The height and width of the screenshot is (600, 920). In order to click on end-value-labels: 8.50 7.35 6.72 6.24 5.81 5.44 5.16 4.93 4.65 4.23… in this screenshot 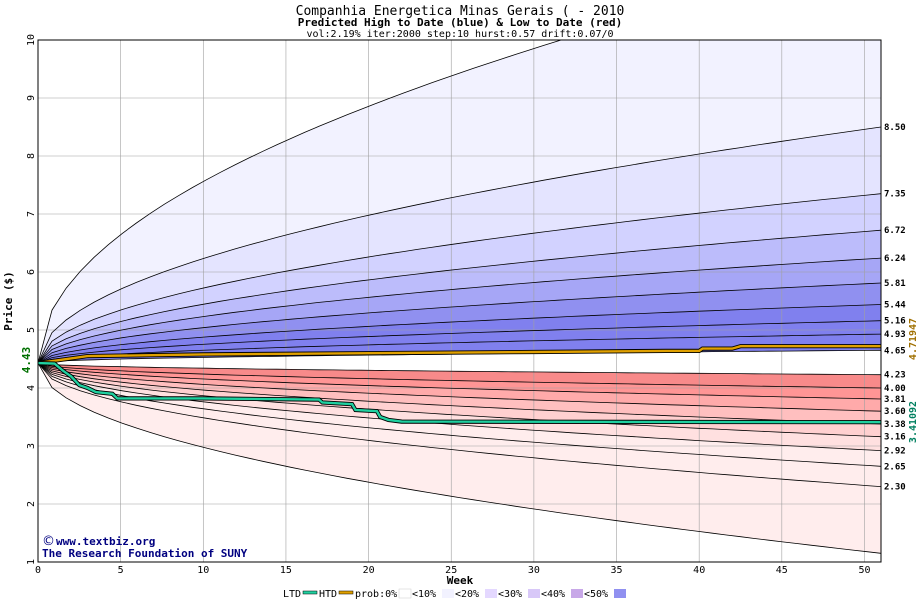, I will do `click(895, 308)`.